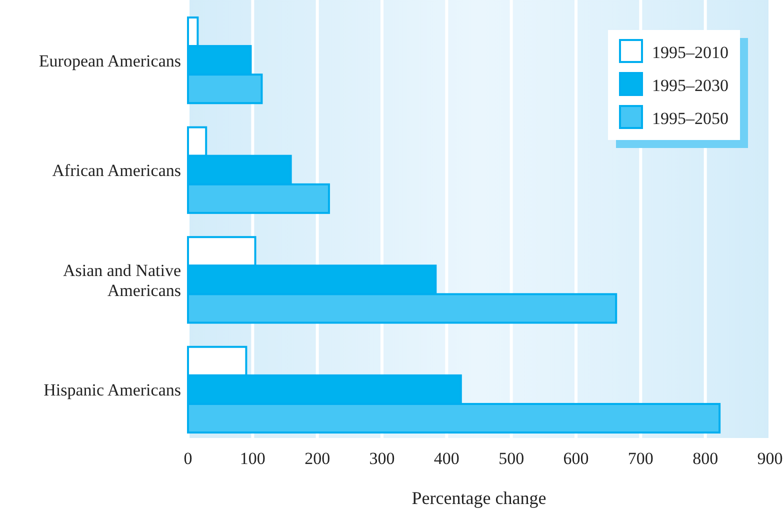  Describe the element at coordinates (112, 390) in the screenshot. I see `y-tick-label: Hispanic Americans` at that location.